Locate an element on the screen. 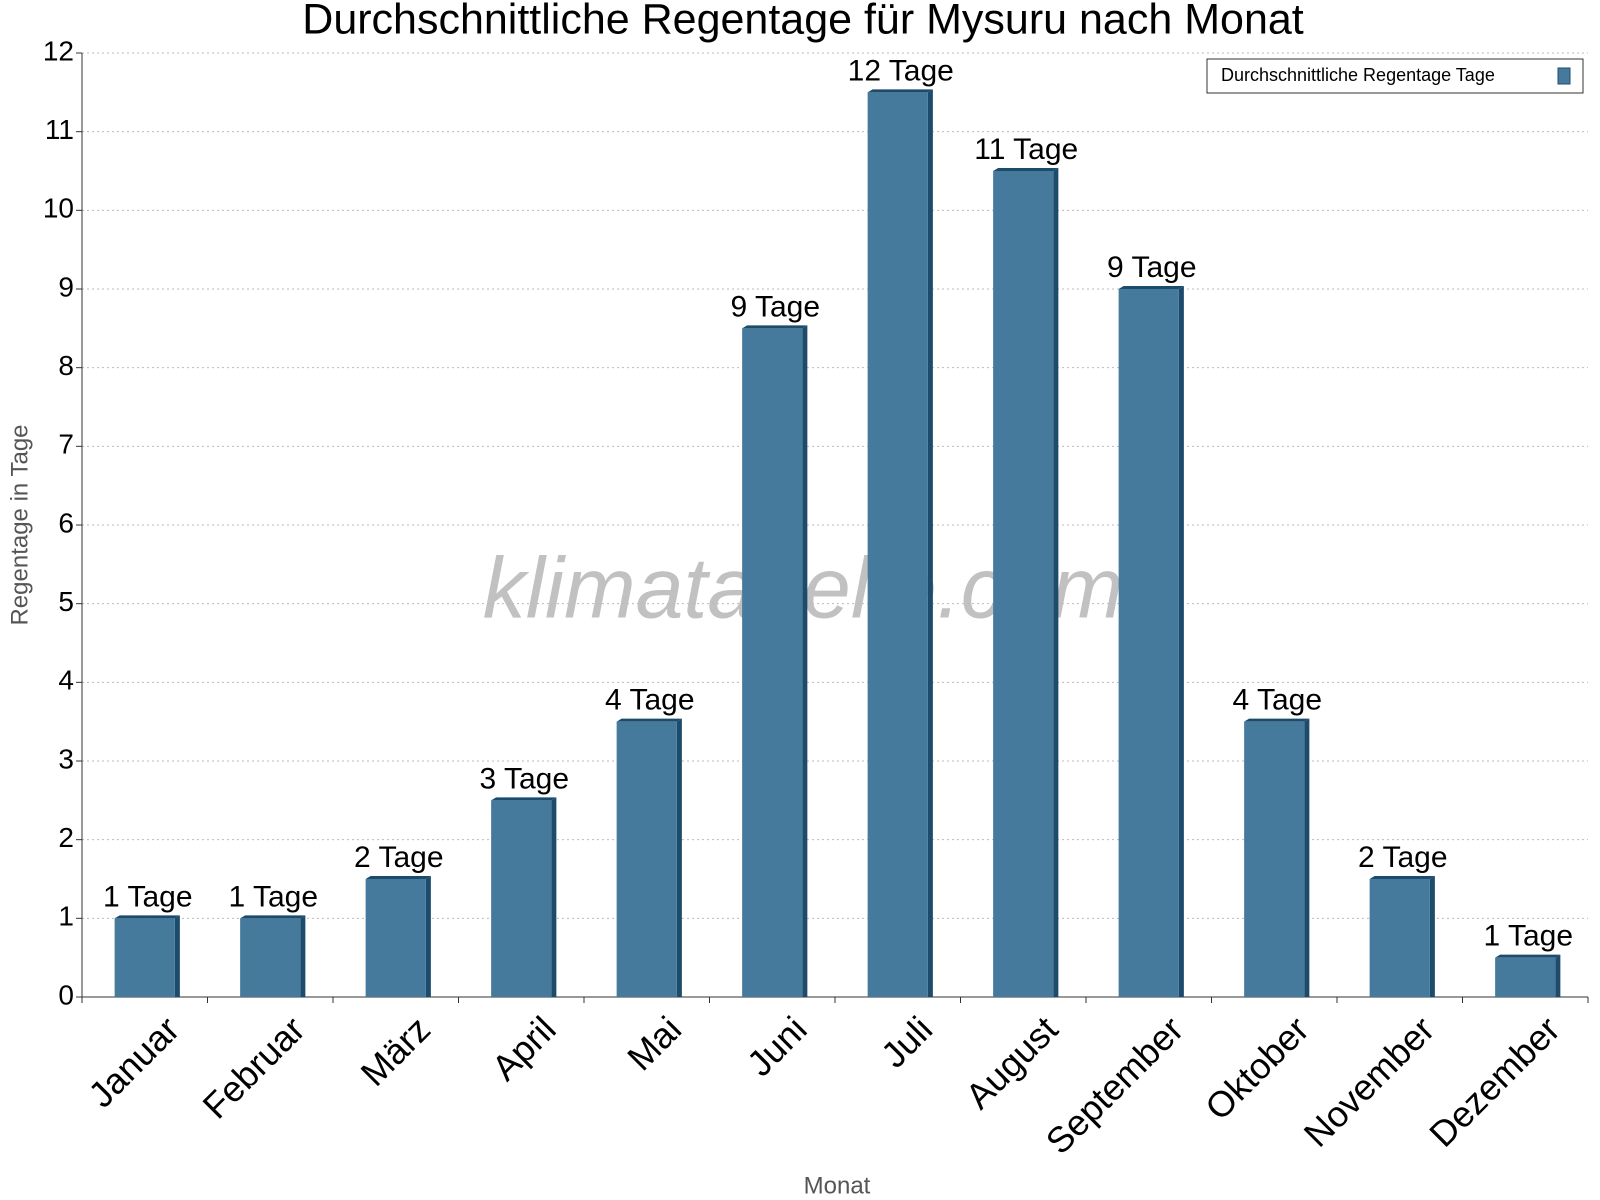 This screenshot has width=1600, height=1200. y-tick-label: 1 is located at coordinates (66, 916).